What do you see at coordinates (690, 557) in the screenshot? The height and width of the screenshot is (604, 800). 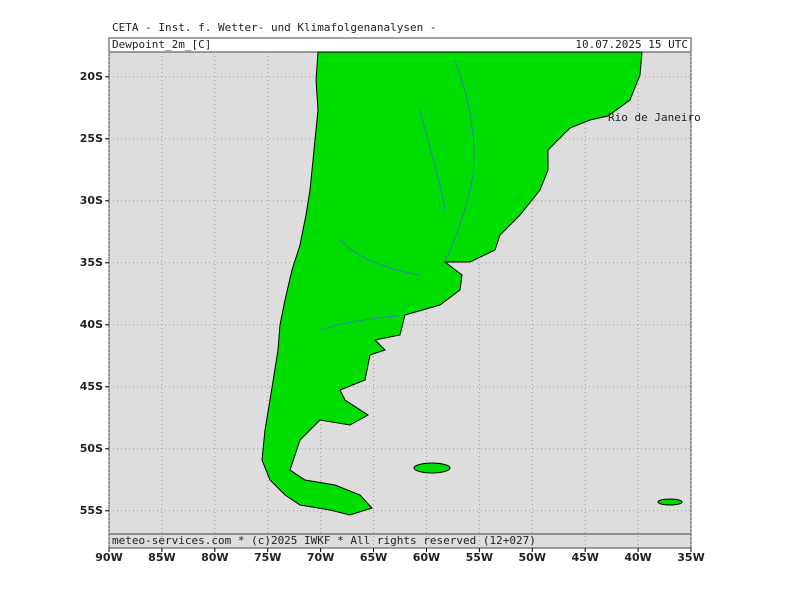 I see `x-tick-label: 35W` at bounding box center [690, 557].